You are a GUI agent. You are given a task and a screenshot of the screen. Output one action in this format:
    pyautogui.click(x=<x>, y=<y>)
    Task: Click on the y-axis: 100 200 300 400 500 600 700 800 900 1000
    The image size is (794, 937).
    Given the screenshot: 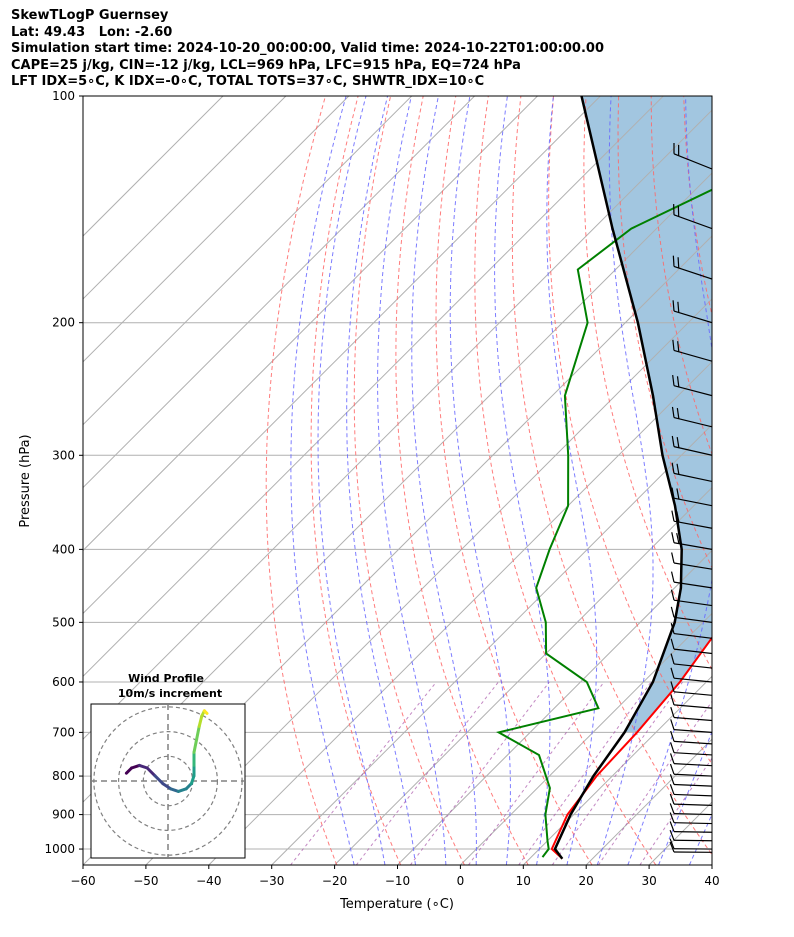 What is the action you would take?
    pyautogui.click(x=63, y=472)
    